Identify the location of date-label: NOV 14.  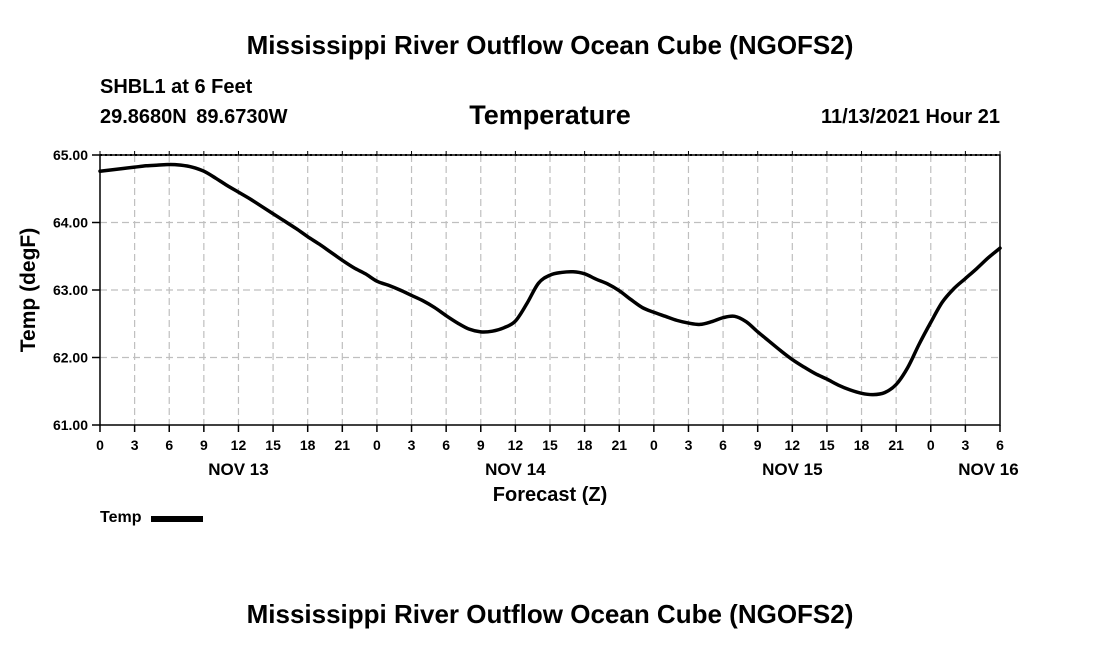
(515, 469).